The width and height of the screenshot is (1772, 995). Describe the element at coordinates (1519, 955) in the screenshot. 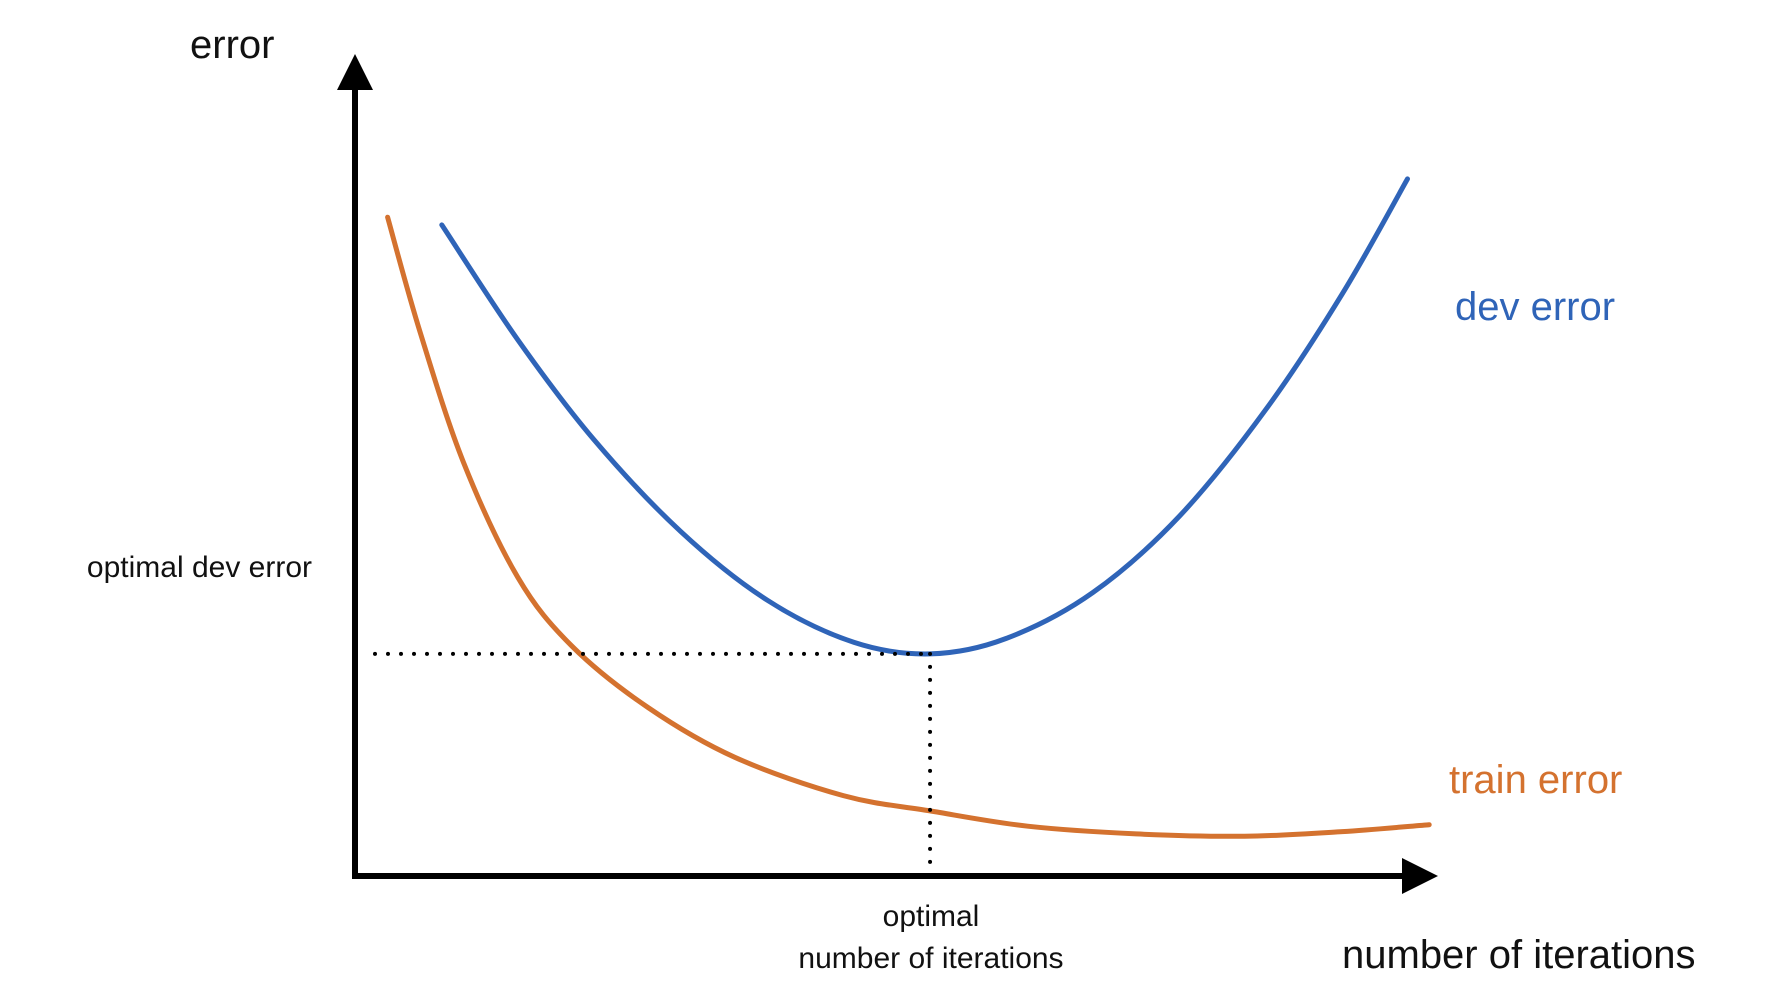

I see `x-axis-title: number of iterations` at that location.